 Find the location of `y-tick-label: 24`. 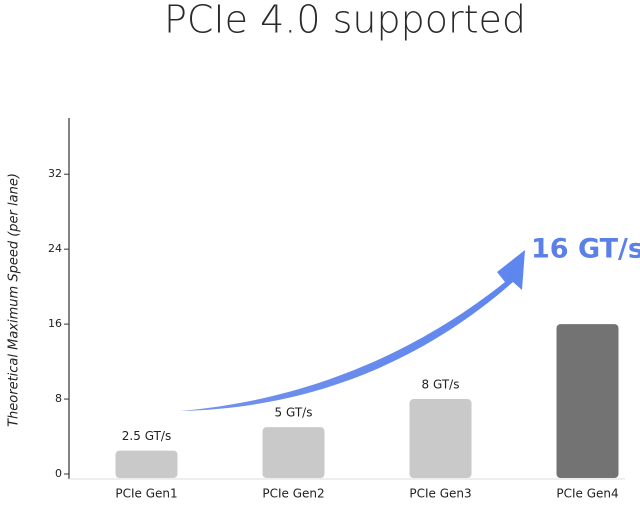

y-tick-label: 24 is located at coordinates (55, 248).